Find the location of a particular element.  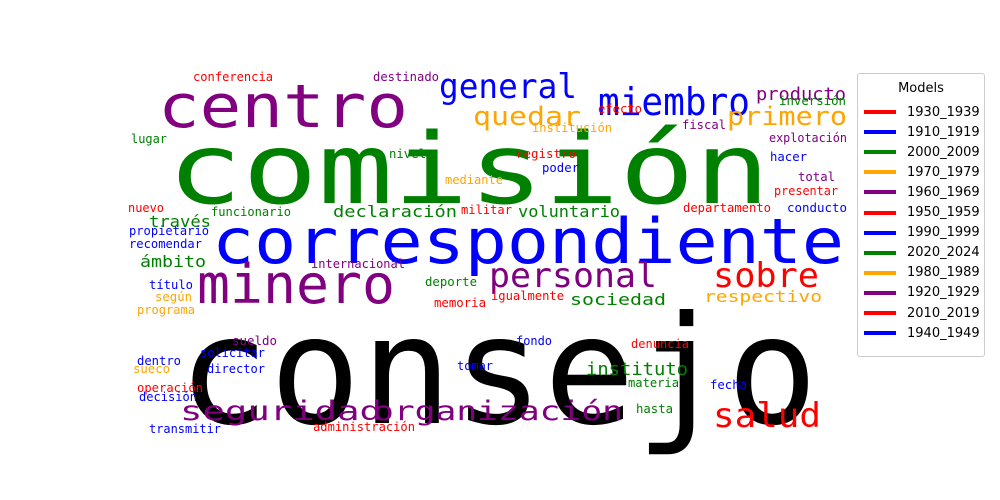

word-27: institución is located at coordinates (572, 128).